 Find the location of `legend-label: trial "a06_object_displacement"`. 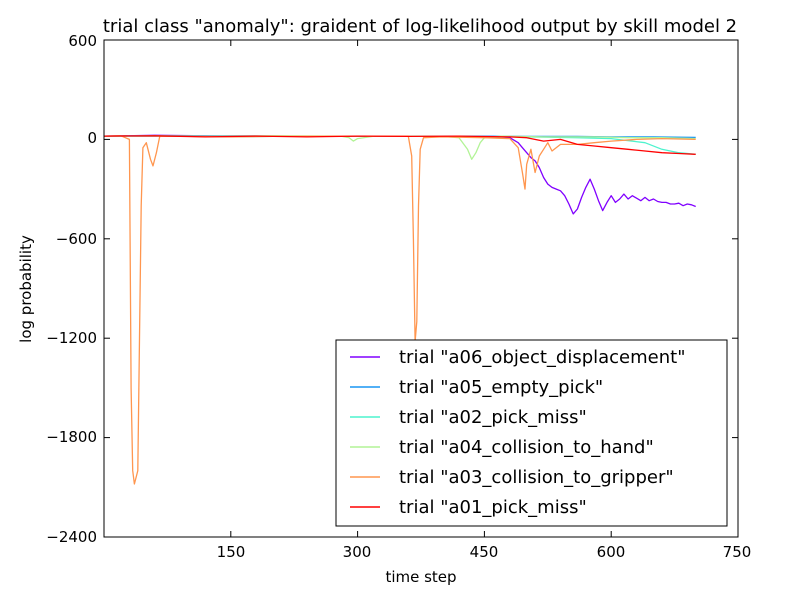

legend-label: trial "a06_object_displacement" is located at coordinates (542, 357).